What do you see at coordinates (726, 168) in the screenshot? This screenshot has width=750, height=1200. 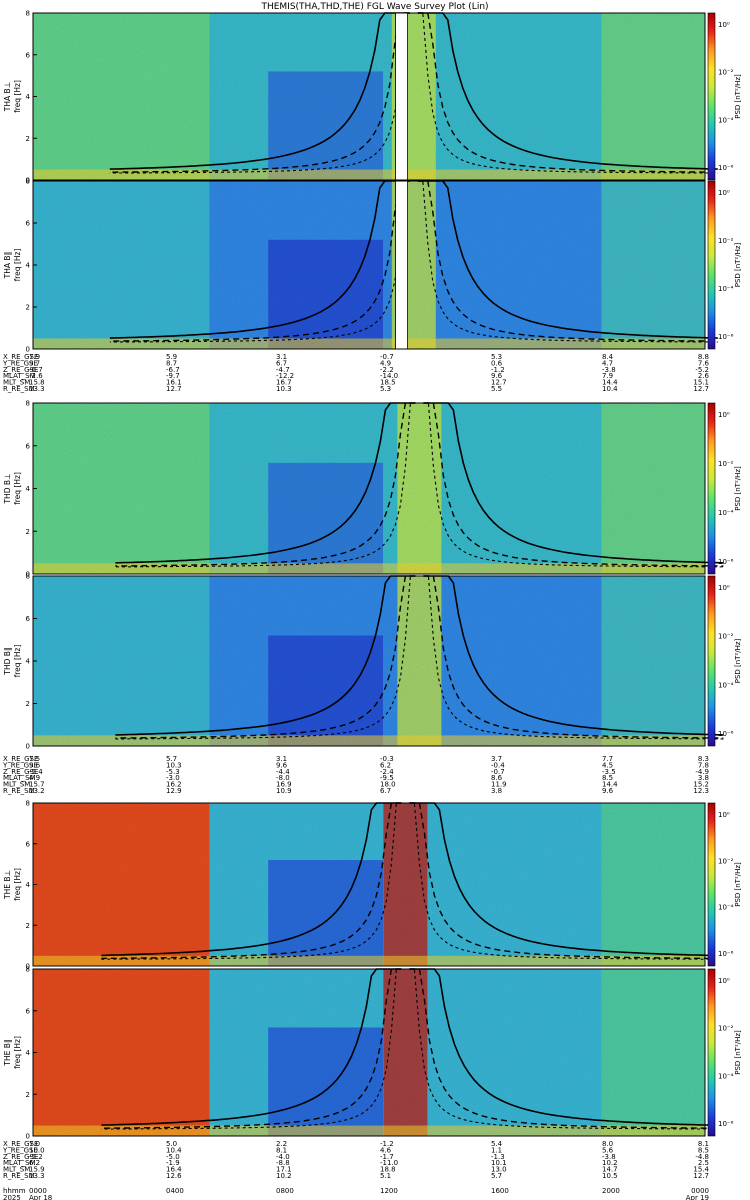 I see `colorbar-tick-label: 10⁻⁶` at bounding box center [726, 168].